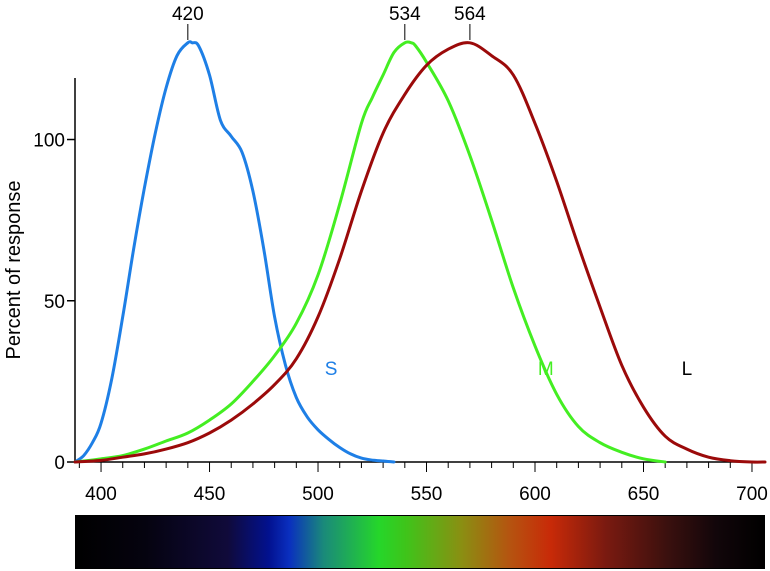  What do you see at coordinates (329, 22) in the screenshot?
I see `peak-markers: 420 534 564` at bounding box center [329, 22].